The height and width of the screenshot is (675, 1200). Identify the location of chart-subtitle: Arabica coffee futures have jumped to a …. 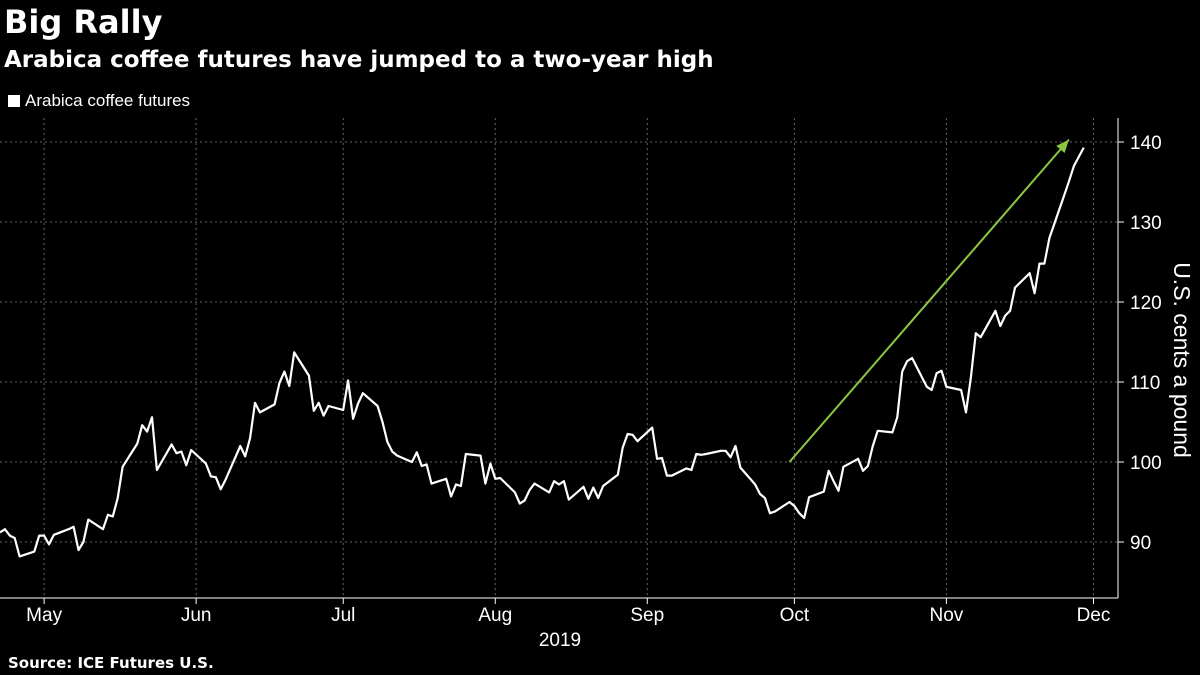
(359, 60).